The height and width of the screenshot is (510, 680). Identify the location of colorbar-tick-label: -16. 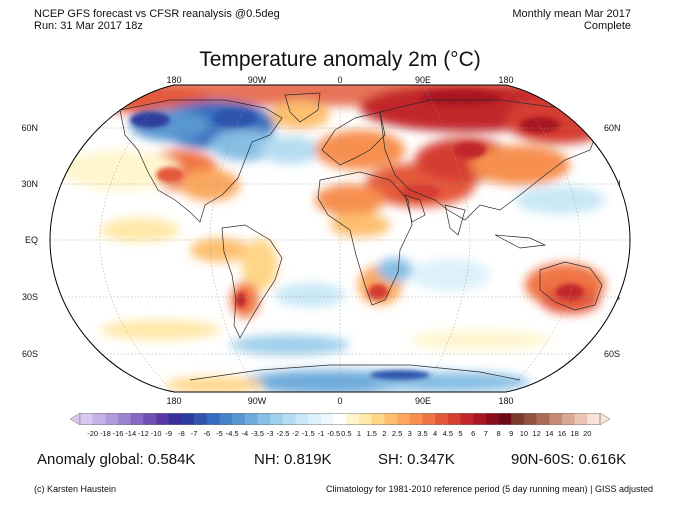
(118, 433).